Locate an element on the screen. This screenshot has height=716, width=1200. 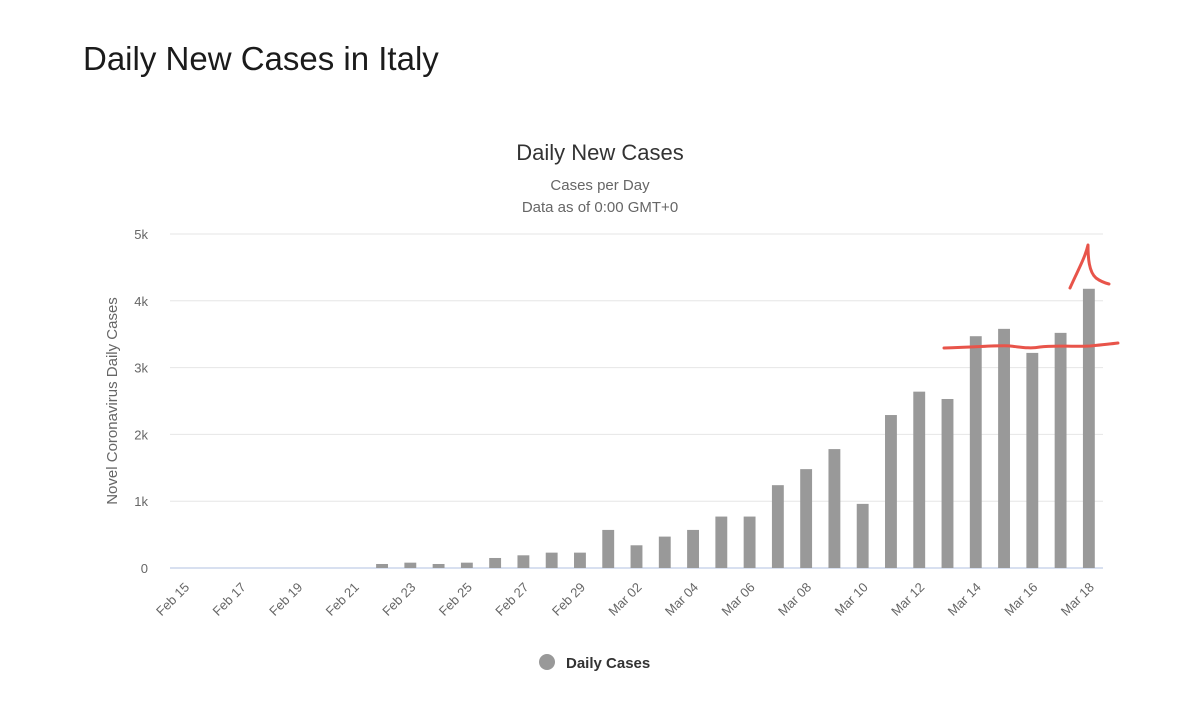
legend-symbol-daily-cases is located at coordinates (547, 662).